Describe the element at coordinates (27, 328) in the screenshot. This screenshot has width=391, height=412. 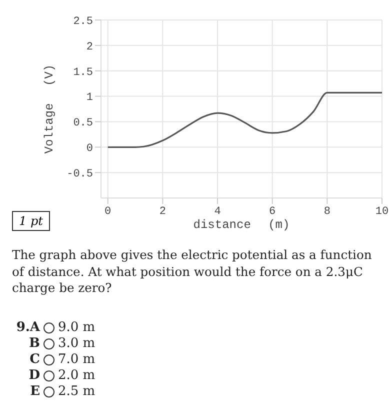
I see `text: 9.A` at that location.